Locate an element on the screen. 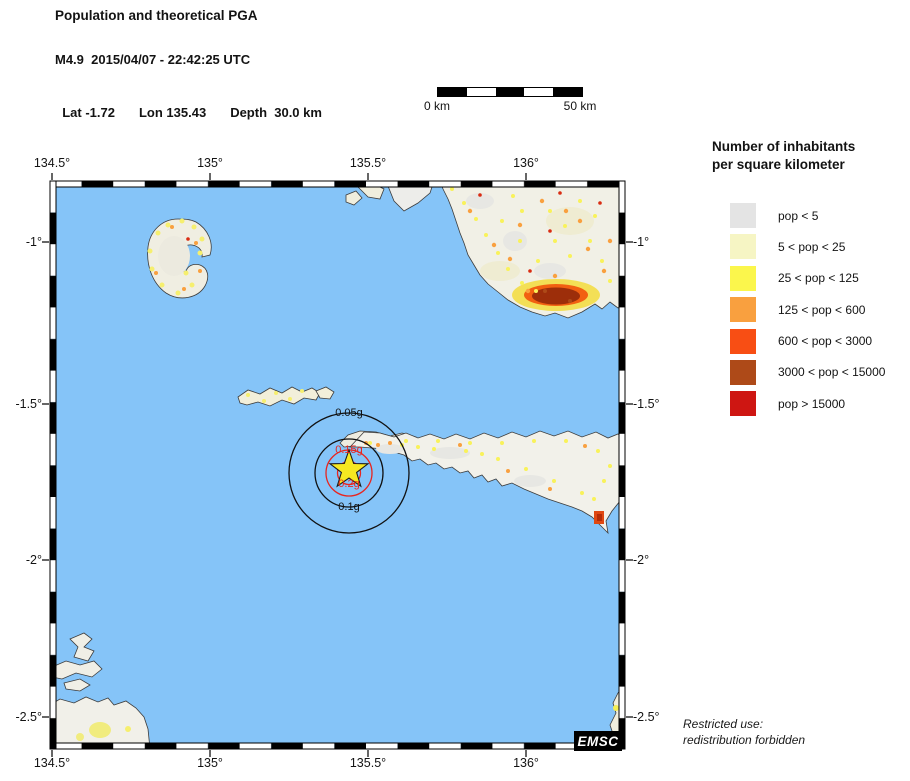  legend-row: 3000 < pop < 15000 is located at coordinates (808, 372).